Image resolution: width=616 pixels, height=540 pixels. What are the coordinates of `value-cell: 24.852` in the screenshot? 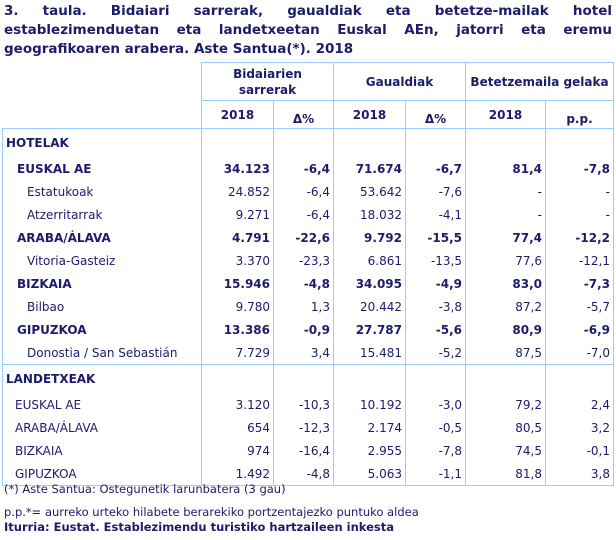 It's located at (237, 191).